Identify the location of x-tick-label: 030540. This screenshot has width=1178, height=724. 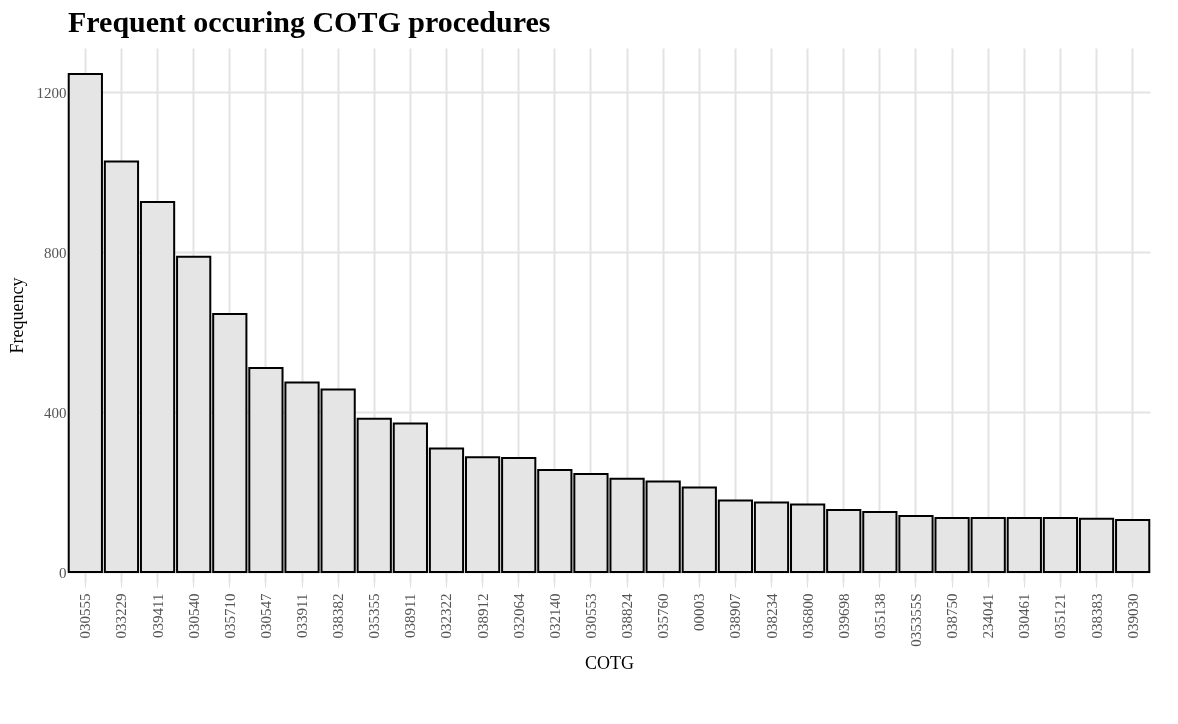
(193, 616).